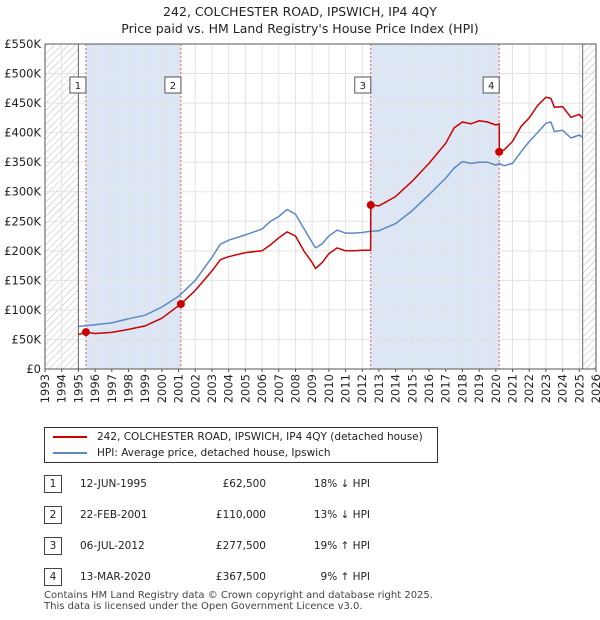 The width and height of the screenshot is (600, 620). Describe the element at coordinates (529, 388) in the screenshot. I see `x-tick-label: 2022` at that location.